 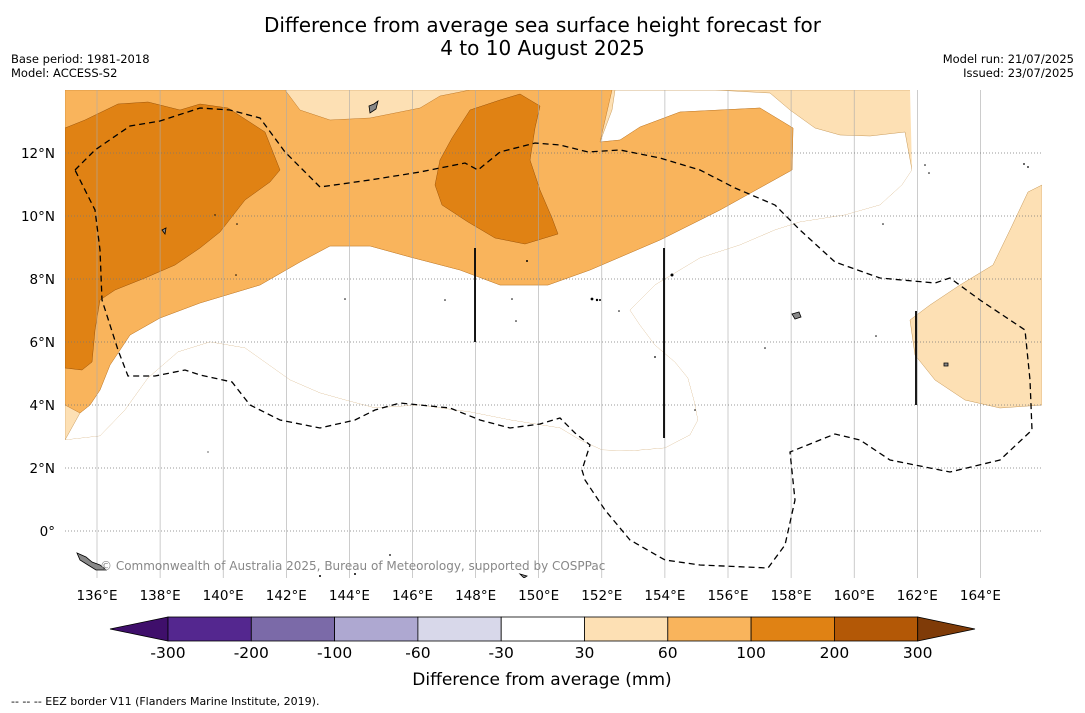 What do you see at coordinates (412, 596) in the screenshot?
I see `lon-label: 146°E` at bounding box center [412, 596].